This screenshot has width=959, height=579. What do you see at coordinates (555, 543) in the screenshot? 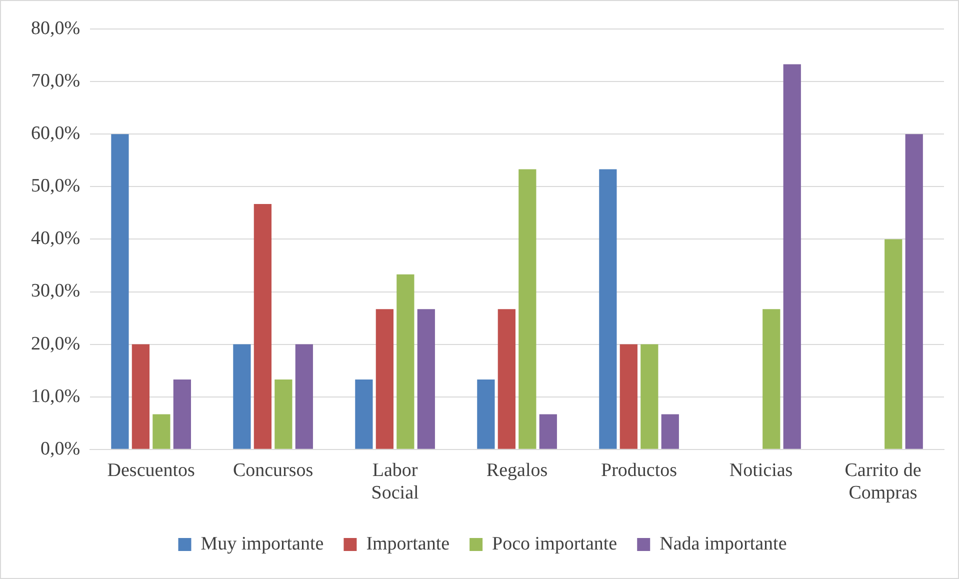
I see `legend-label: Poco importante` at bounding box center [555, 543].